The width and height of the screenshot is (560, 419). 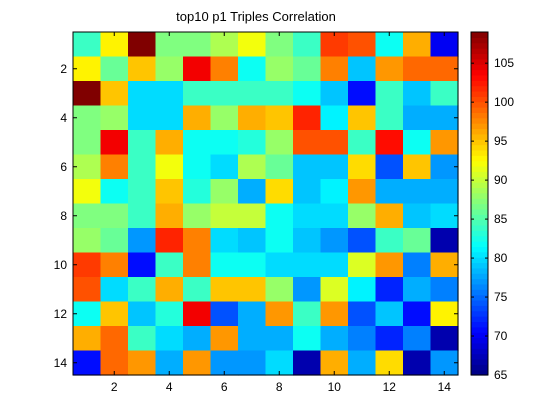 What do you see at coordinates (501, 180) in the screenshot?
I see `colorbar-tick-label: 90` at bounding box center [501, 180].